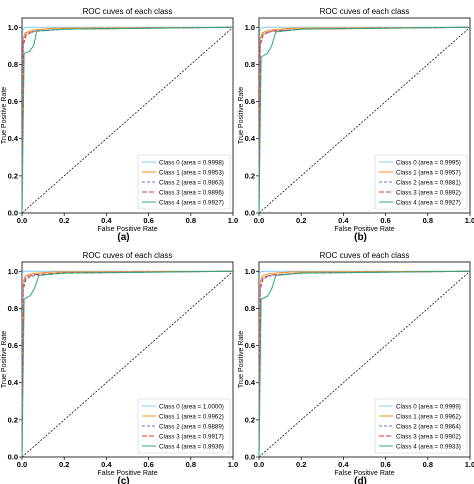  Describe the element at coordinates (191, 446) in the screenshot. I see `legend-label-class-4: Class 4 (area = 0.9936)` at that location.